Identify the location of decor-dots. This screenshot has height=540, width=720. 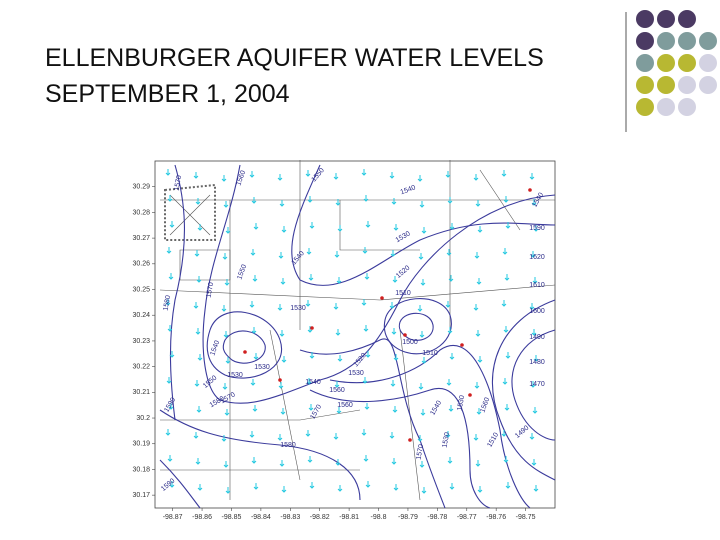
(676, 63).